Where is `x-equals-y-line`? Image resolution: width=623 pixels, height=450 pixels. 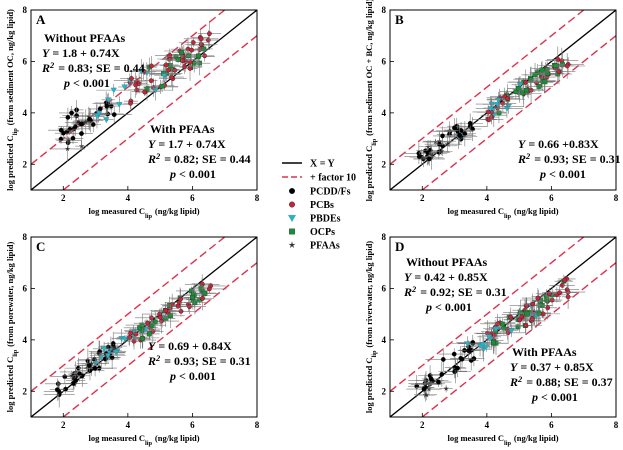
x-equals-y-line is located at coordinates (144, 100).